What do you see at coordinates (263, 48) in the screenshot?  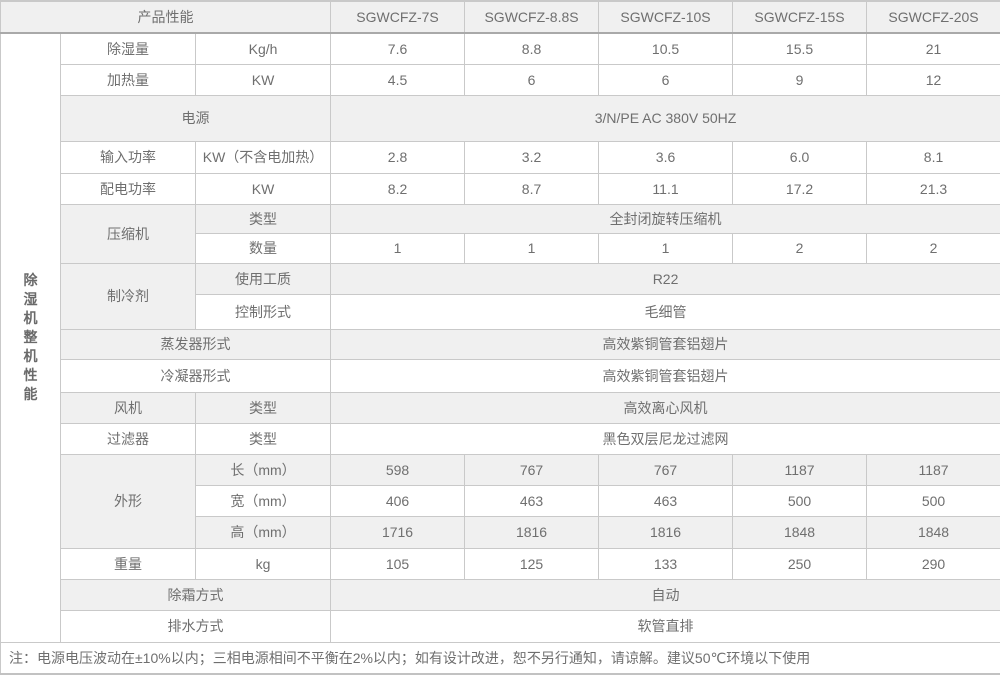 I see `unit-dehumidify: Kg/h` at bounding box center [263, 48].